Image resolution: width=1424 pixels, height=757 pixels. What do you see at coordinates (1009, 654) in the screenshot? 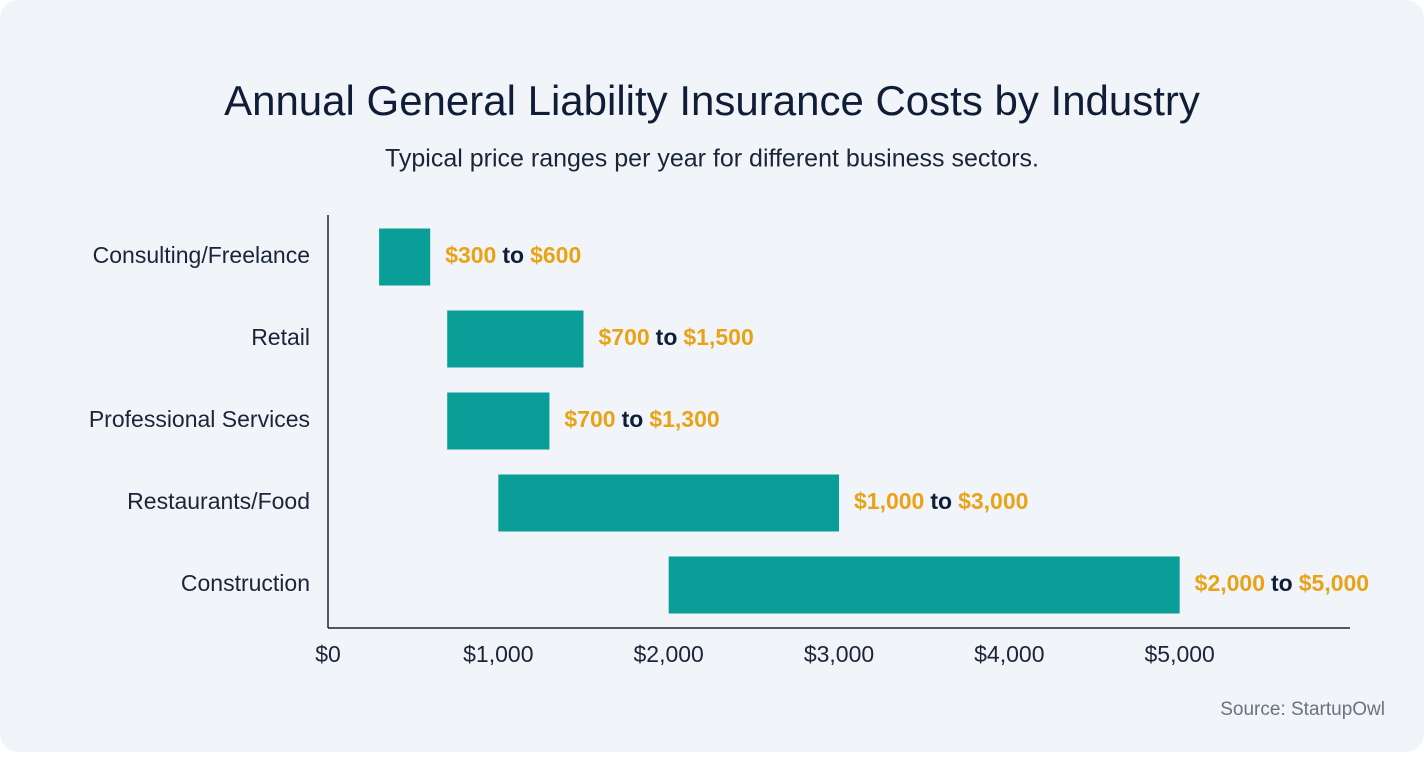
I see `x-tick-label: $4,000` at bounding box center [1009, 654].